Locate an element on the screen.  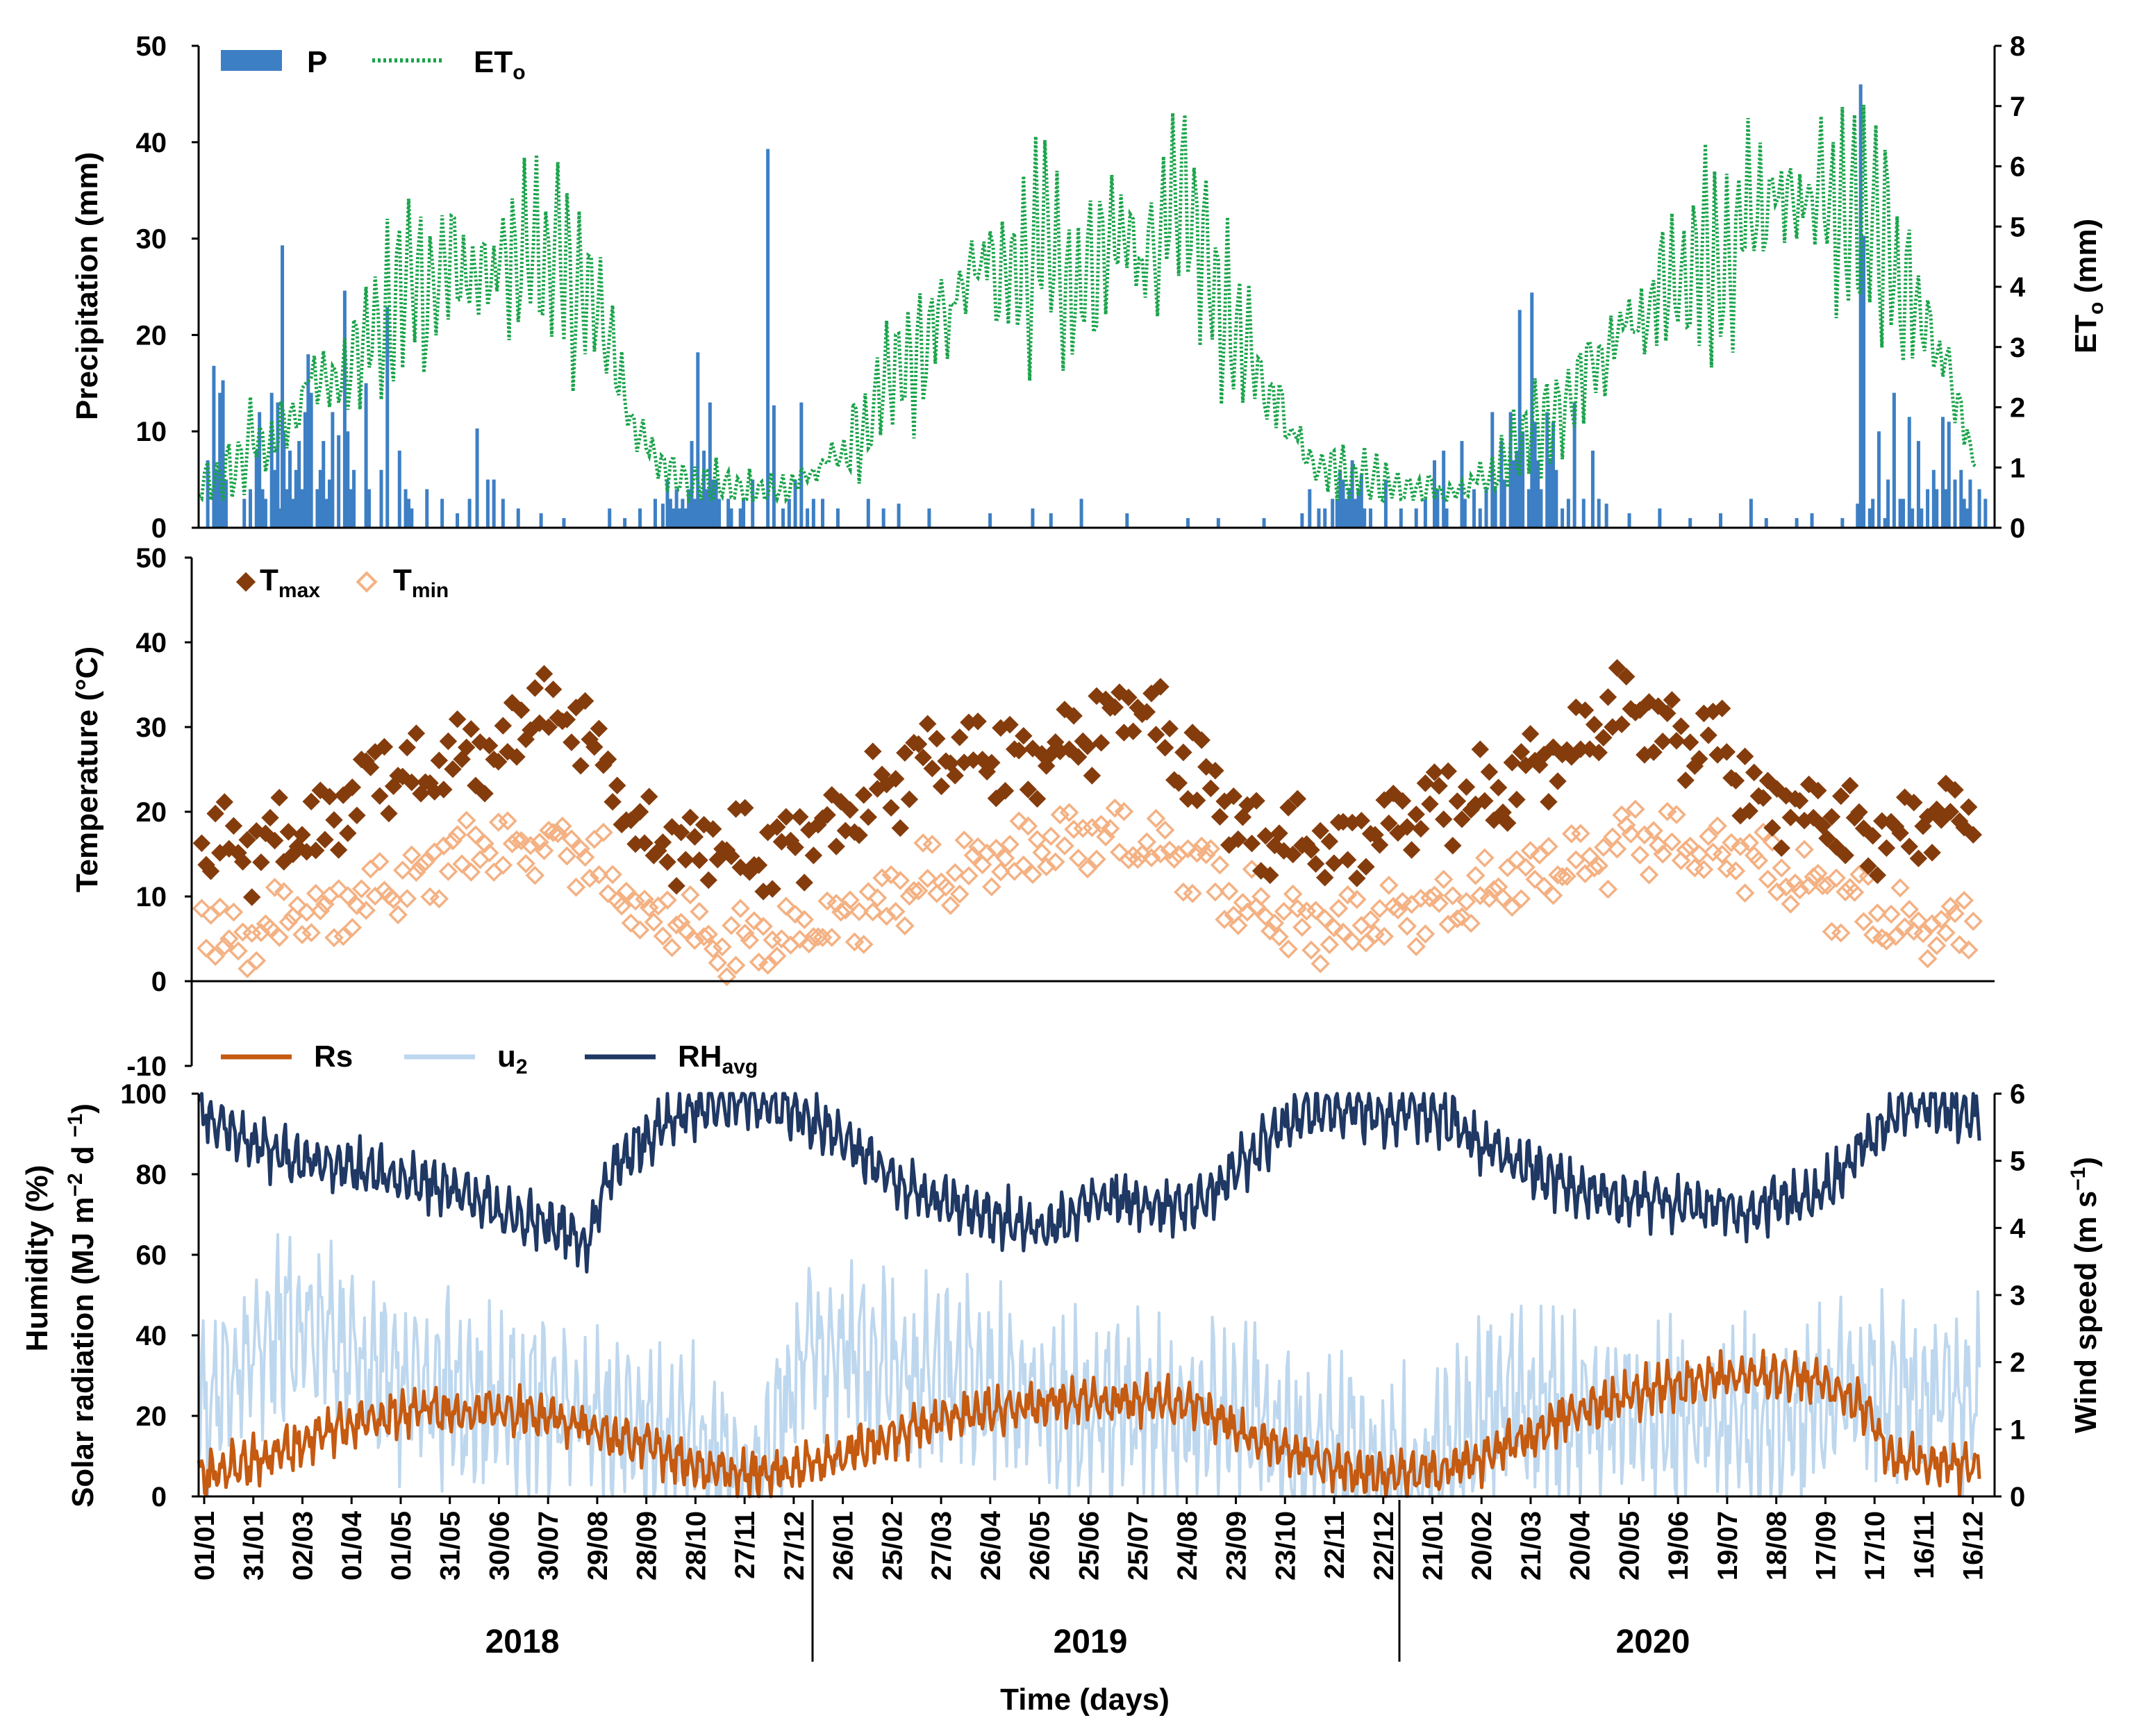
x-tick-label: 02/03 is located at coordinates (303, 1545).